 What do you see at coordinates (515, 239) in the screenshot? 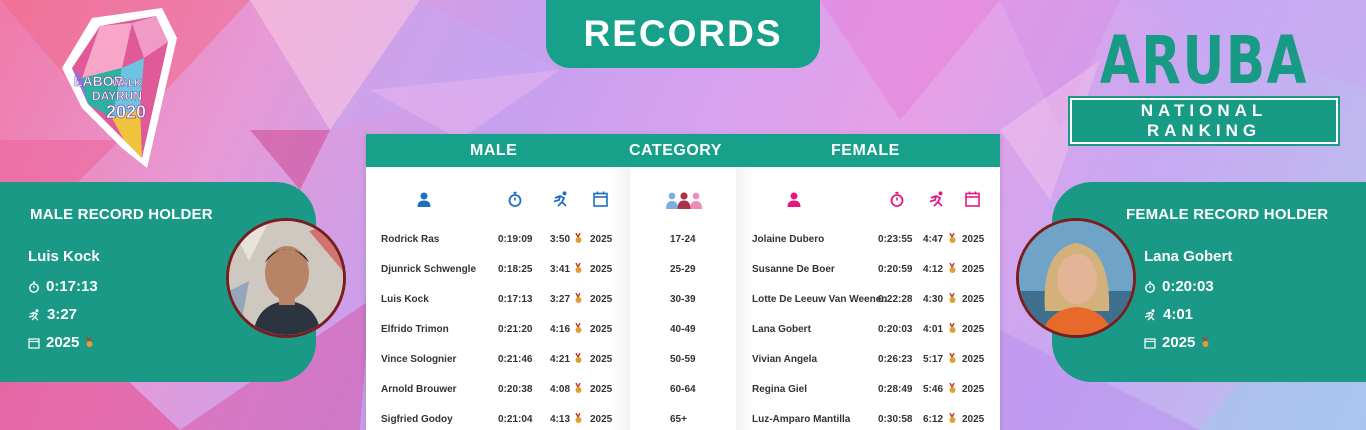
I see `male-time: 0:19:09` at bounding box center [515, 239].